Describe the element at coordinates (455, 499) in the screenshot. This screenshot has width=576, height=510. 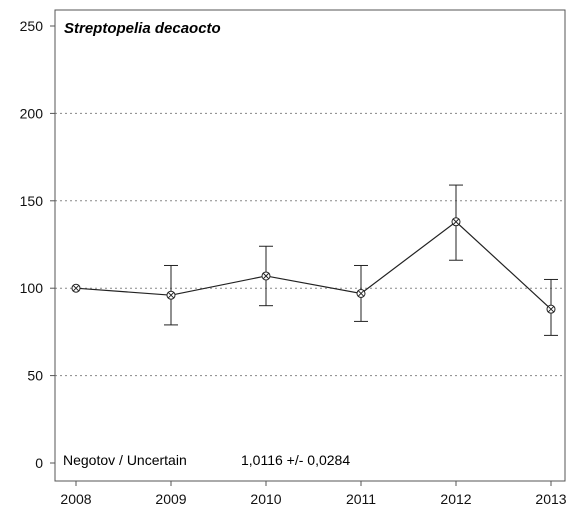
I see `x-tick-label: 2012` at that location.